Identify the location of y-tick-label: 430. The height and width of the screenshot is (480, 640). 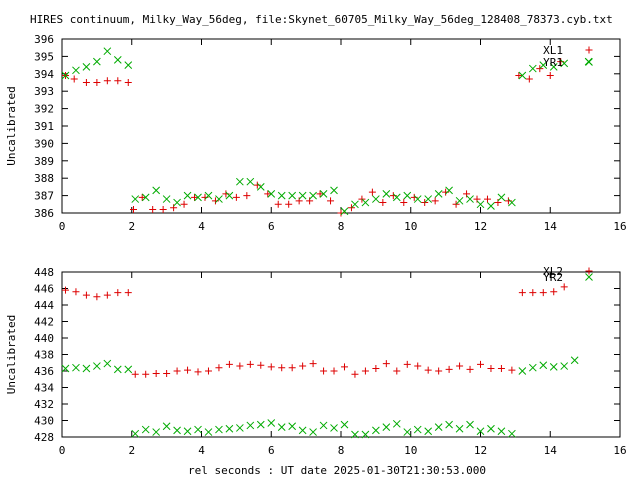
(44, 421).